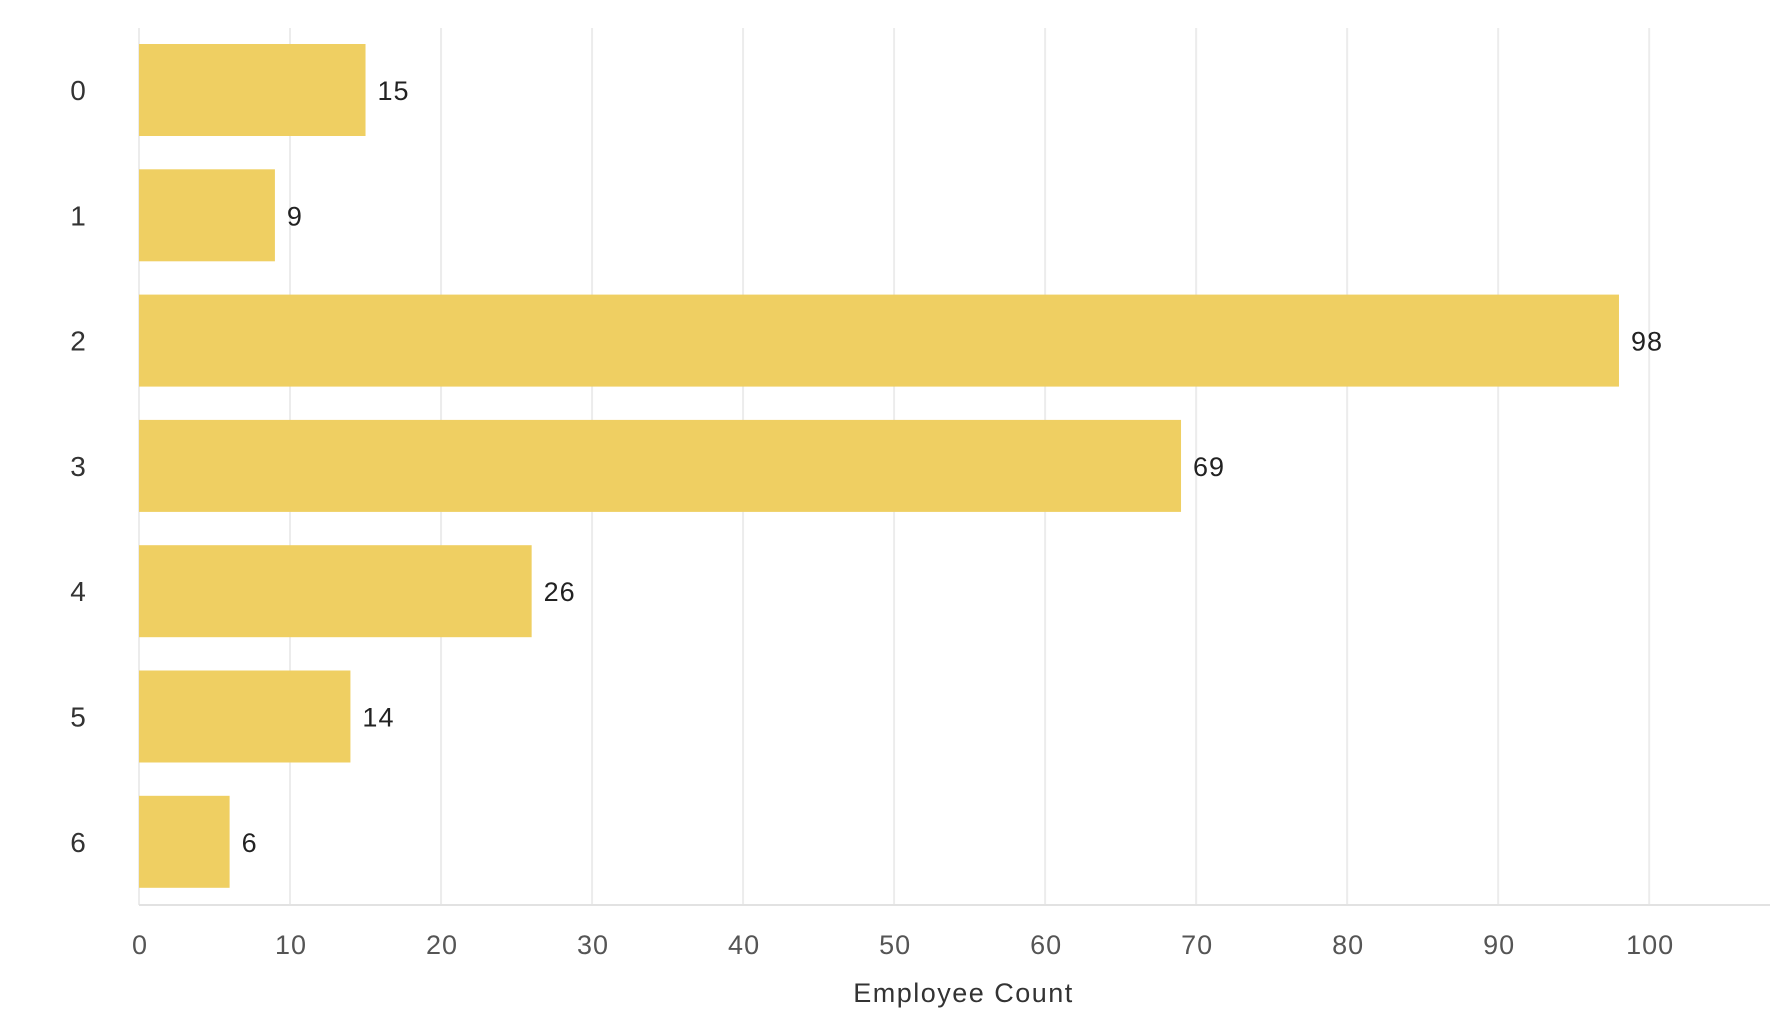  What do you see at coordinates (1650, 945) in the screenshot?
I see `x-tick-label: 100` at bounding box center [1650, 945].